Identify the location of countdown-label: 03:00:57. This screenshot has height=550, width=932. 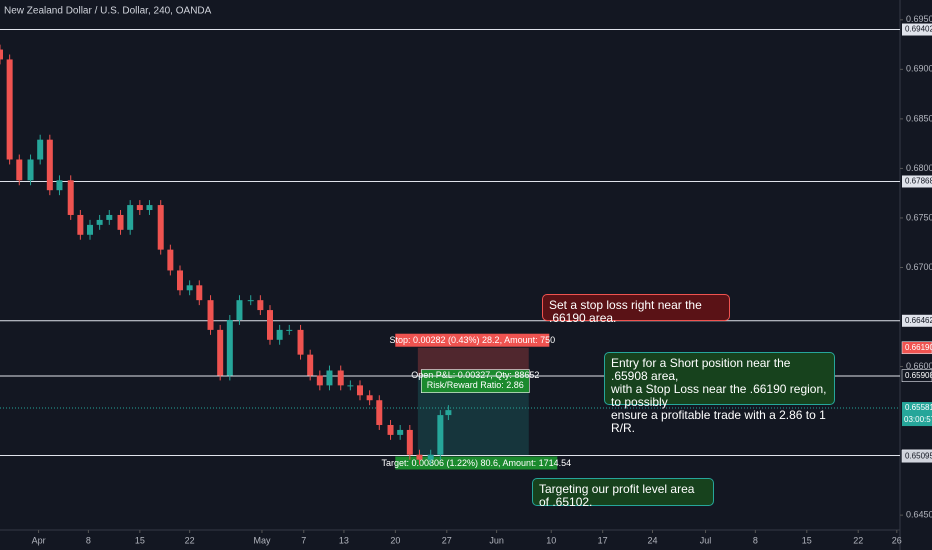
(918, 419).